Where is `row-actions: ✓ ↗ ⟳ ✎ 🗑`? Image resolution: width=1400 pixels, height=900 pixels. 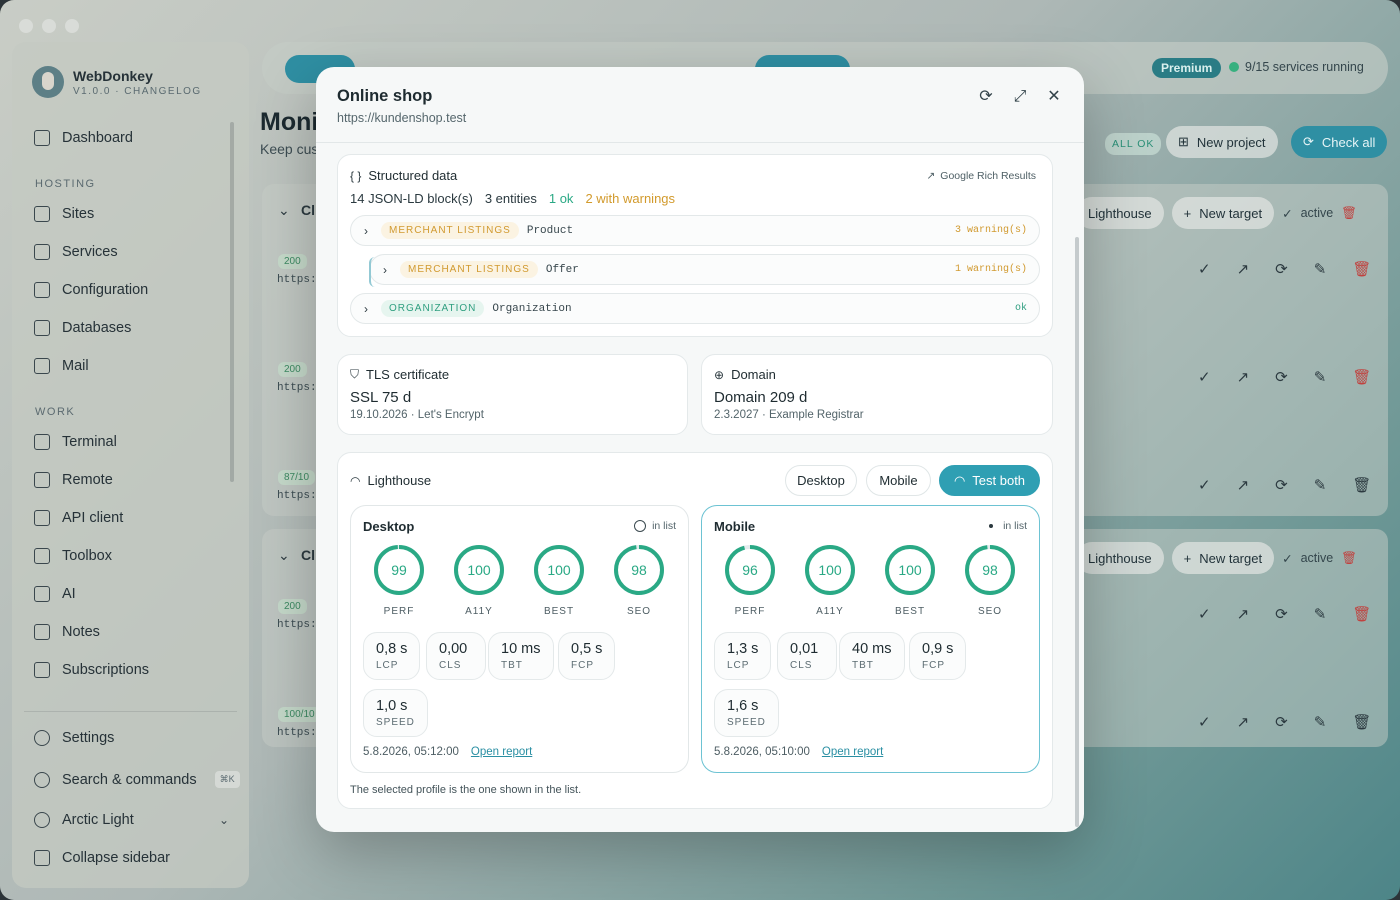
row-actions: ✓ ↗ ⟳ ✎ 🗑 is located at coordinates (1284, 485).